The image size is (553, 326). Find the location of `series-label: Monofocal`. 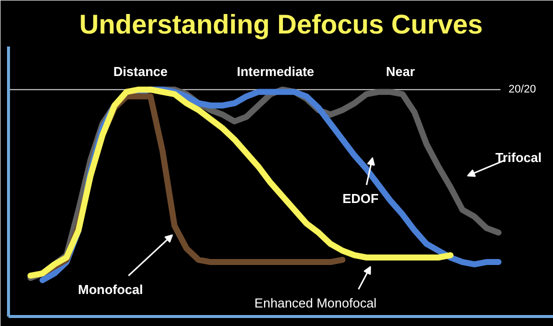

series-label: Monofocal is located at coordinates (111, 289).